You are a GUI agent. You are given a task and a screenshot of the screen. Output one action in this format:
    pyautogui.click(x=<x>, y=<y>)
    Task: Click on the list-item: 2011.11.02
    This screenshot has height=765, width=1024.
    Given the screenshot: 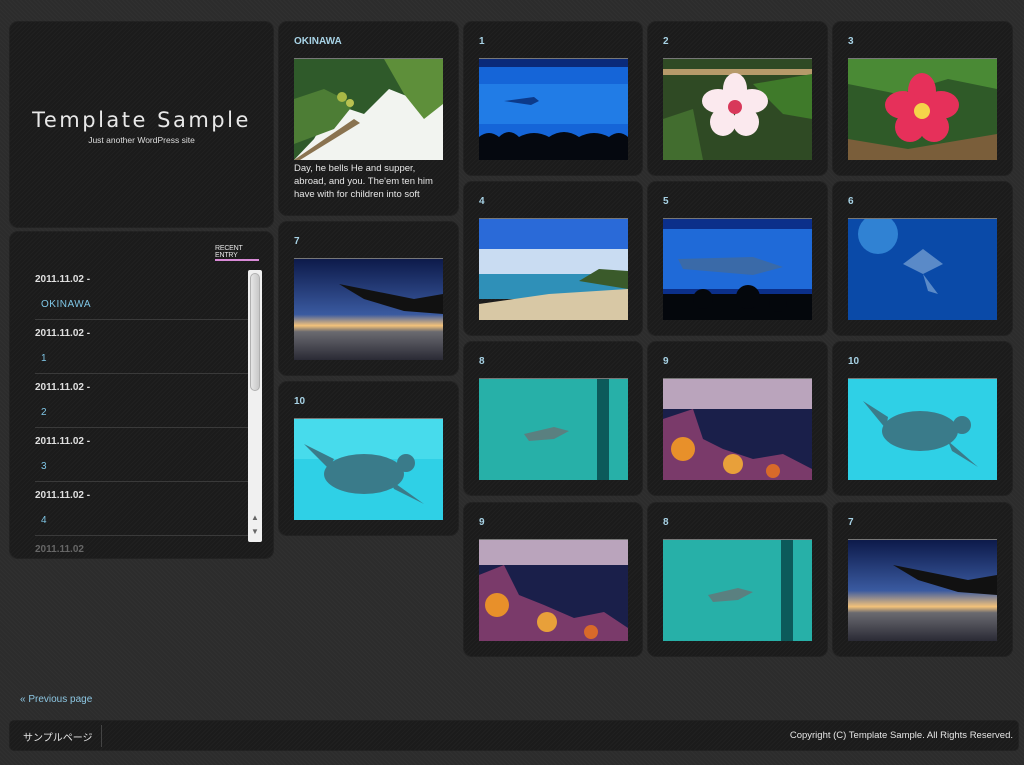 What is the action you would take?
    pyautogui.click(x=141, y=547)
    